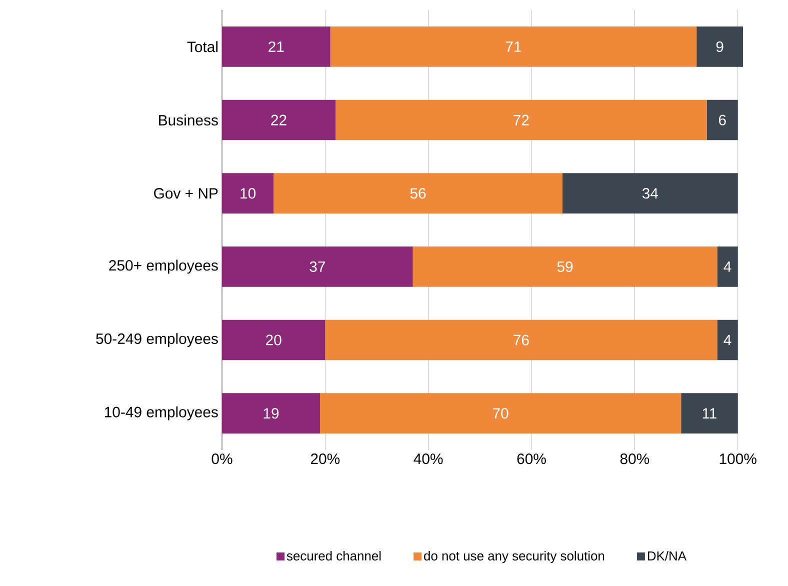 The height and width of the screenshot is (586, 788). Describe the element at coordinates (738, 459) in the screenshot. I see `x-tick-label: 100%` at that location.